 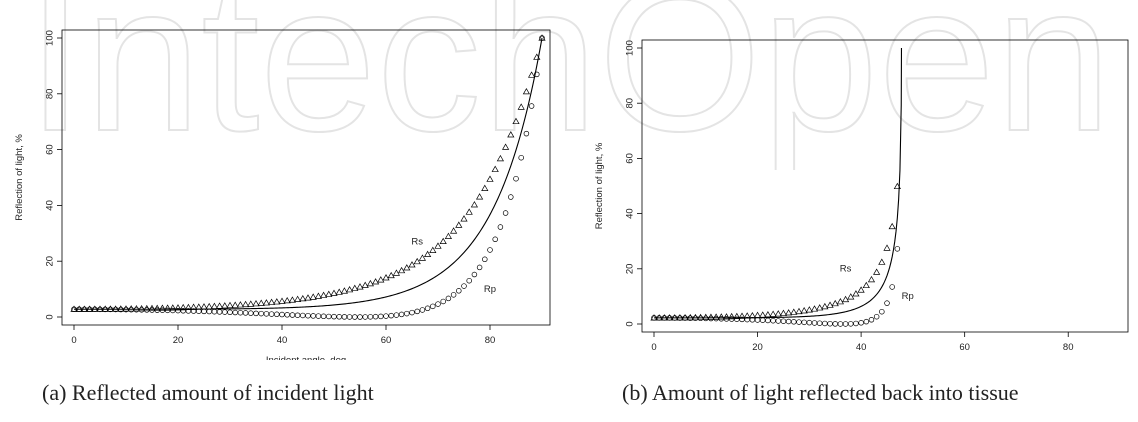 What do you see at coordinates (50, 261) in the screenshot?
I see `y-tick-label: 20` at bounding box center [50, 261].